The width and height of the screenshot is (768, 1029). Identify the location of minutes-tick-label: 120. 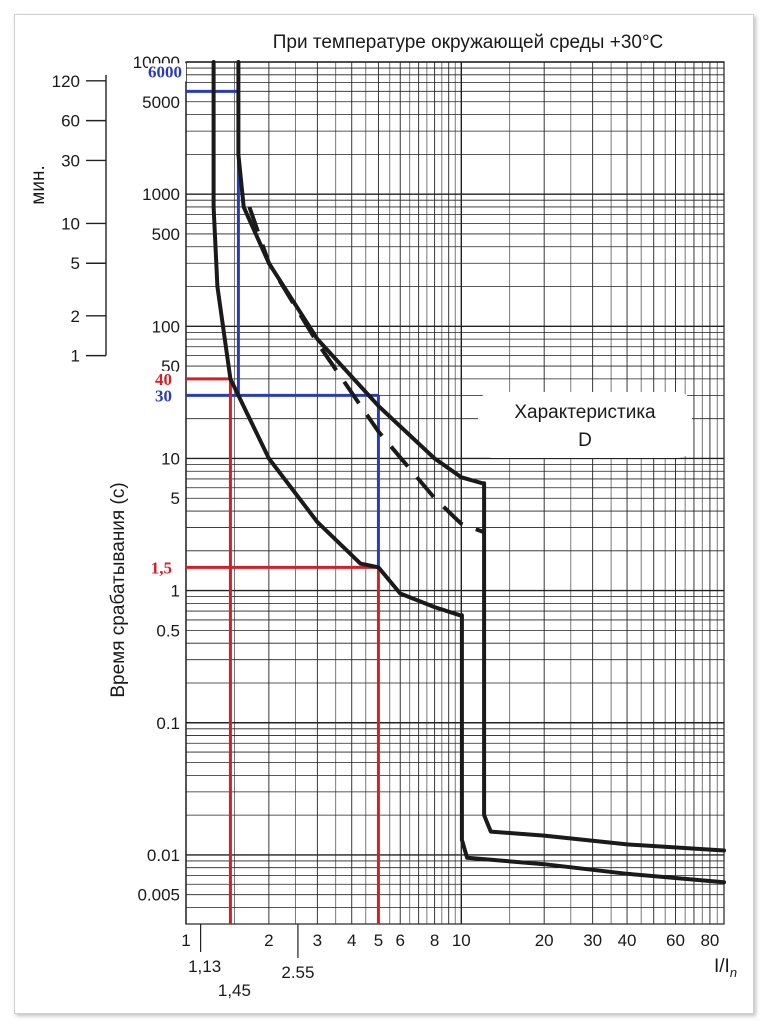
(66, 81).